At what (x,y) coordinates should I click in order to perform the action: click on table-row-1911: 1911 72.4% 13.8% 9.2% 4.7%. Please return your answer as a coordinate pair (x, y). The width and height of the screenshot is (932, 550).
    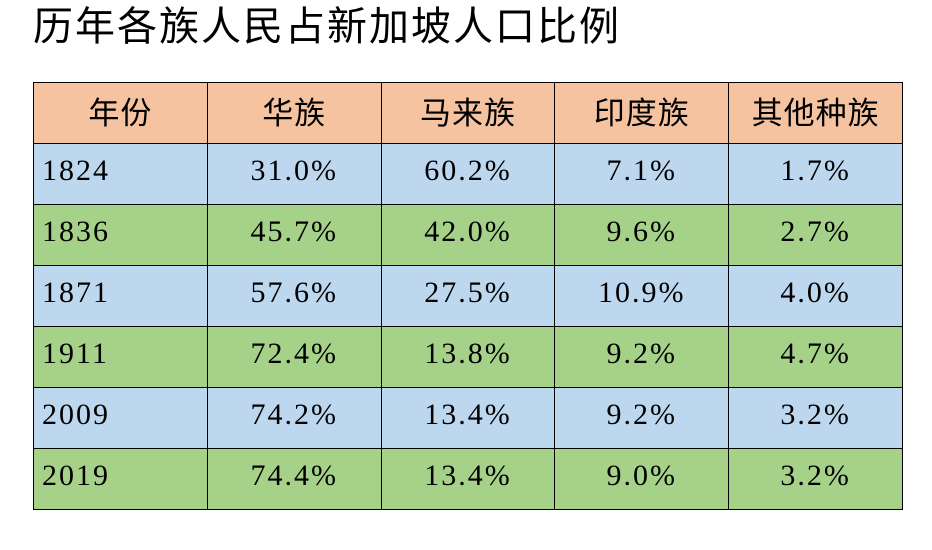
    Looking at the image, I should click on (468, 357).